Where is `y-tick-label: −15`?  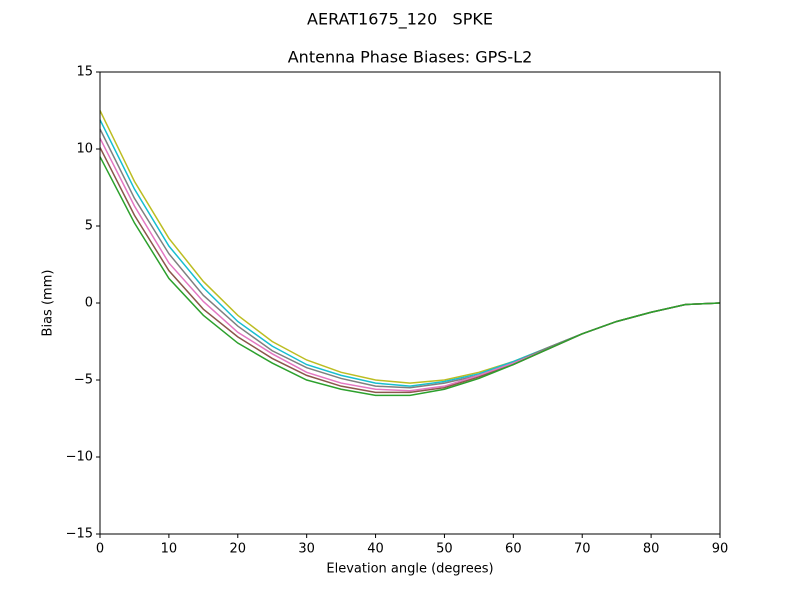
y-tick-label: −15 is located at coordinates (79, 534).